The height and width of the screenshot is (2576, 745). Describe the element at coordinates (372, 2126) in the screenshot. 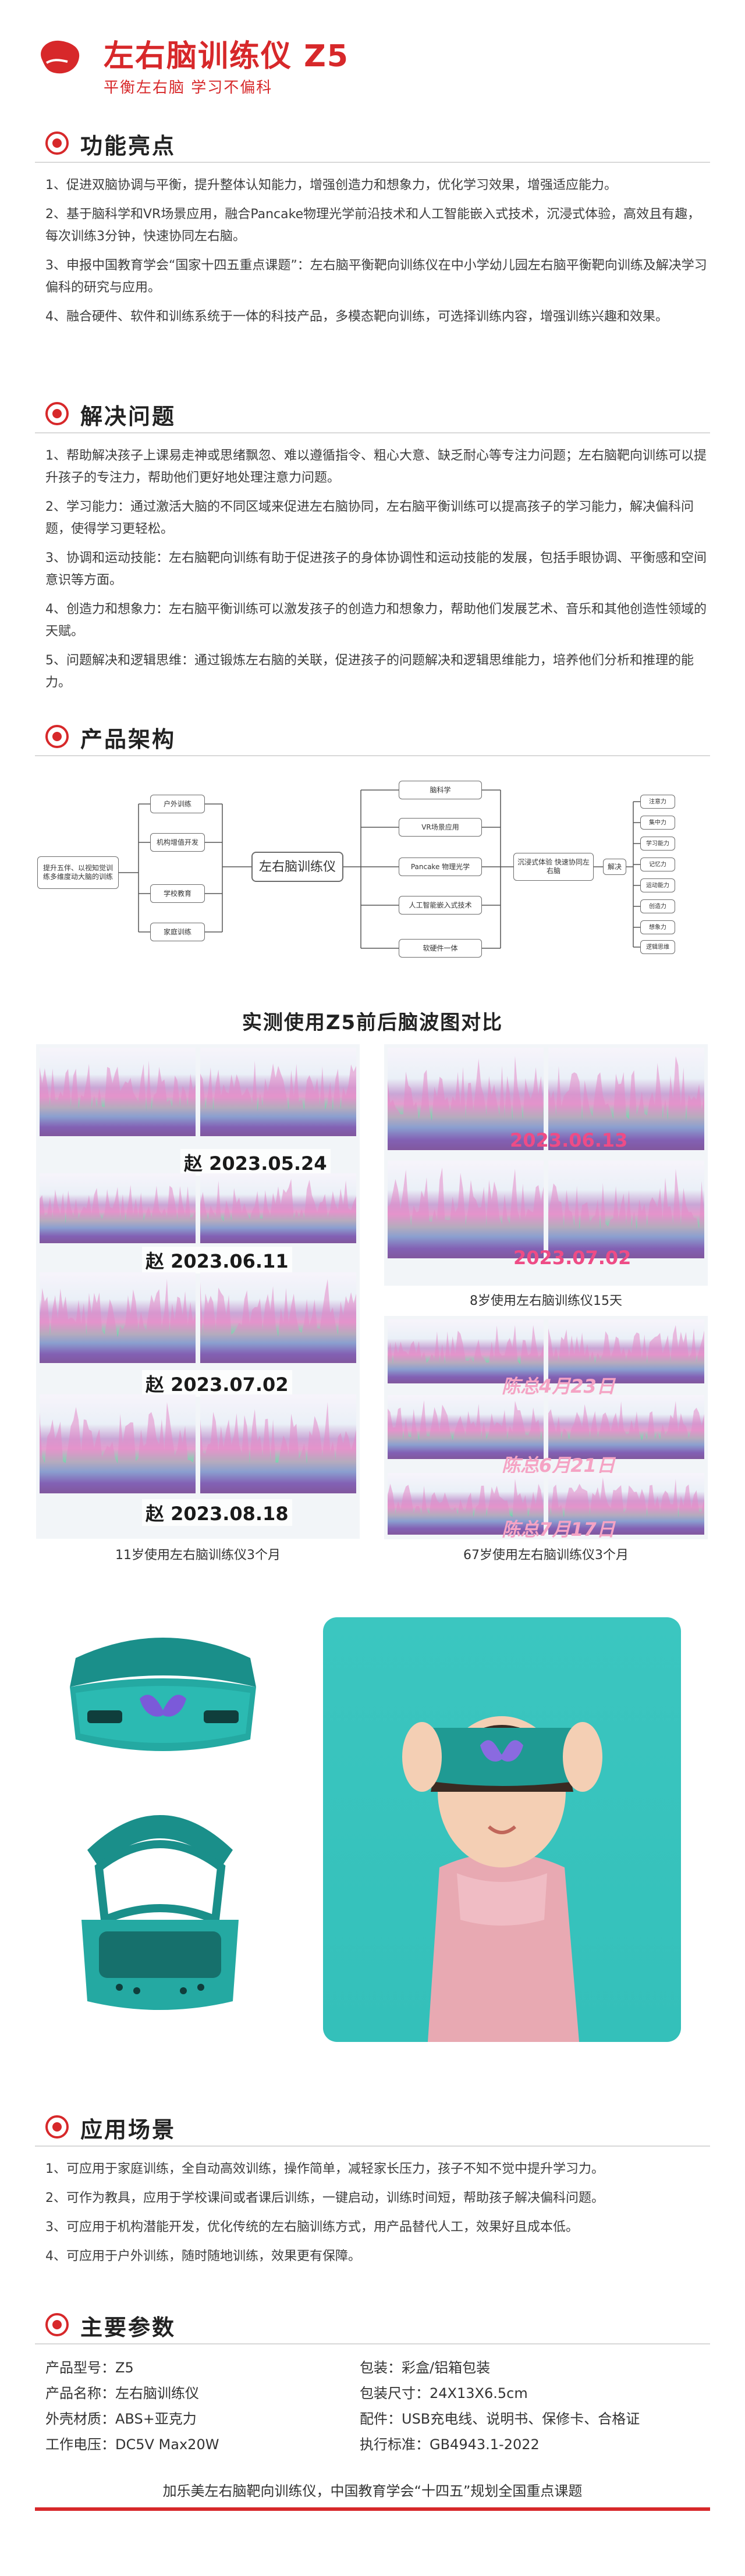

I see `scenarios-header: 应用场景` at that location.